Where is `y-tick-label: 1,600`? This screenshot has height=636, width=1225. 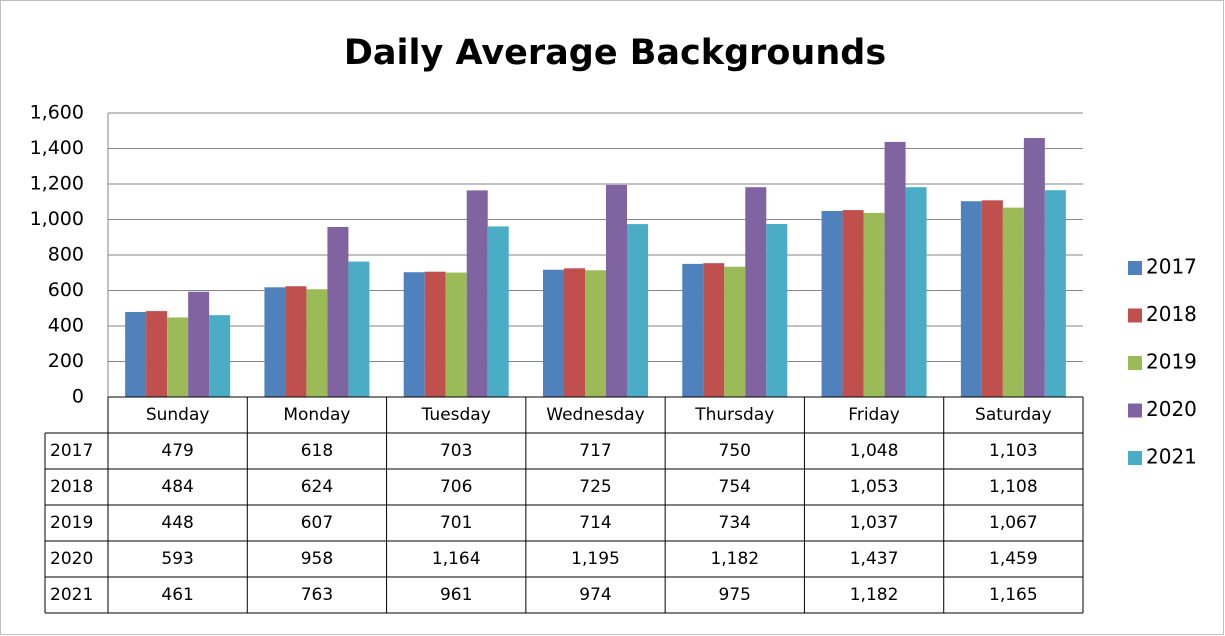 y-tick-label: 1,600 is located at coordinates (57, 113).